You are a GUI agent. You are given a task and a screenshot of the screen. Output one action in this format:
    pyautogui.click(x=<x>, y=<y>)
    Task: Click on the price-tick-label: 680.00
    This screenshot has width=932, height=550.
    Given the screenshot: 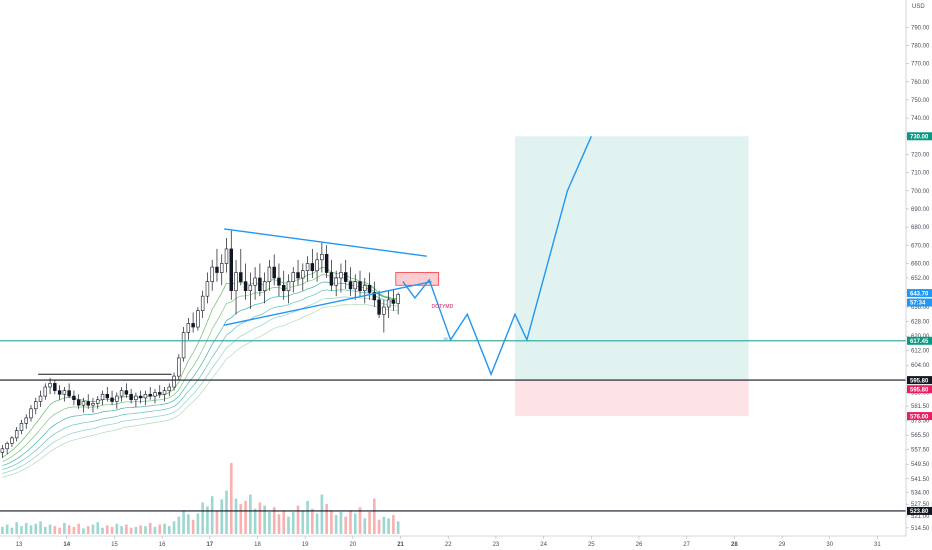 What is the action you would take?
    pyautogui.click(x=920, y=228)
    